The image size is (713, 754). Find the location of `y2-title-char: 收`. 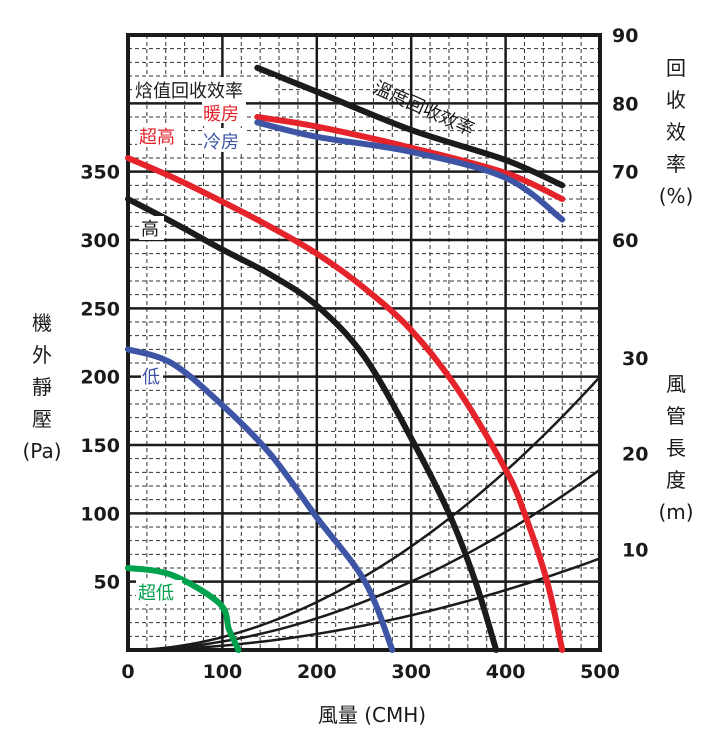

y2-title-char: 收 is located at coordinates (676, 100).